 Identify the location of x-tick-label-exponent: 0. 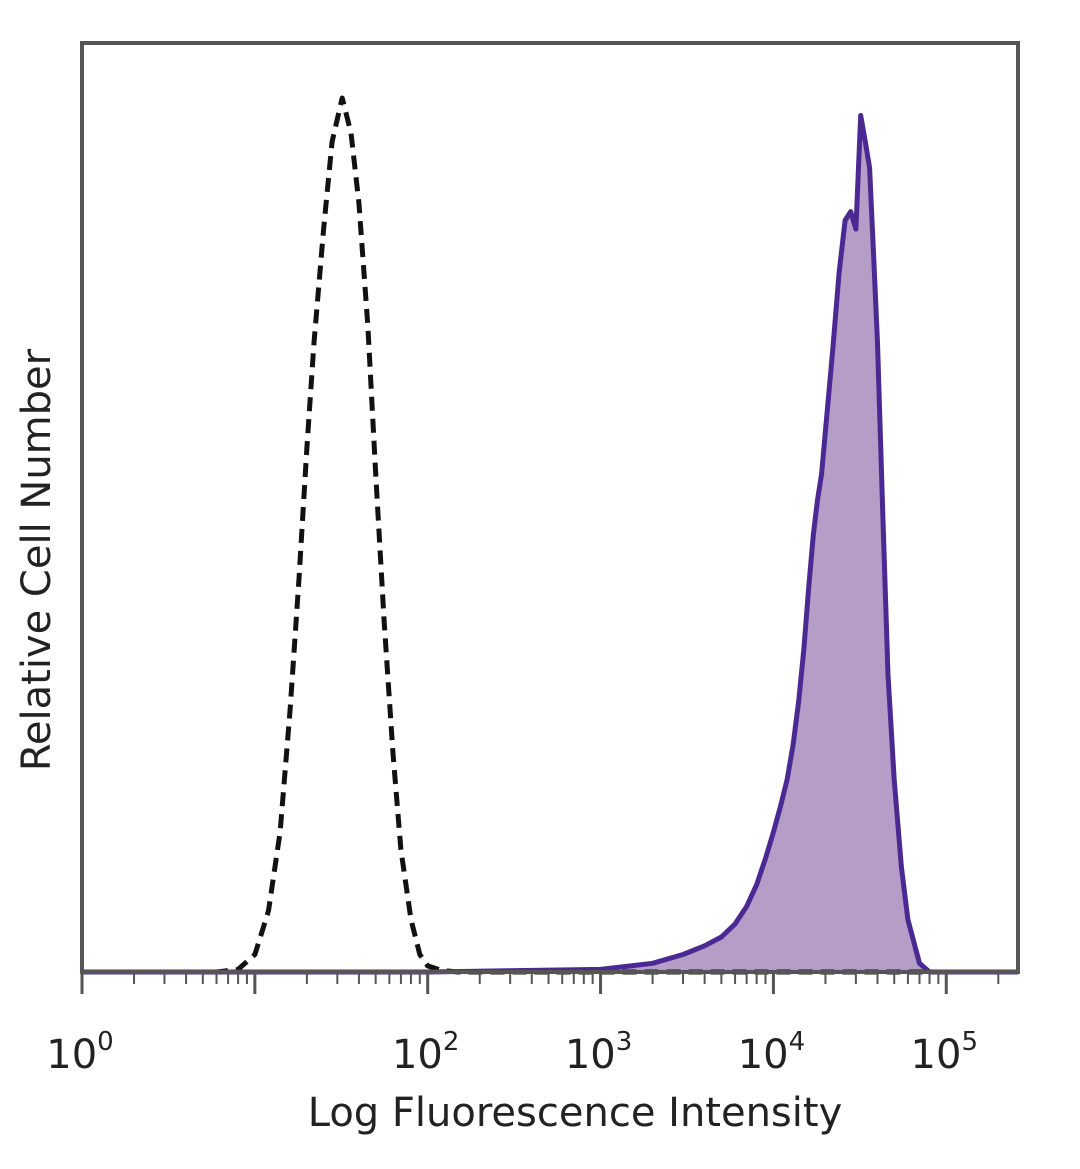
(105, 1042).